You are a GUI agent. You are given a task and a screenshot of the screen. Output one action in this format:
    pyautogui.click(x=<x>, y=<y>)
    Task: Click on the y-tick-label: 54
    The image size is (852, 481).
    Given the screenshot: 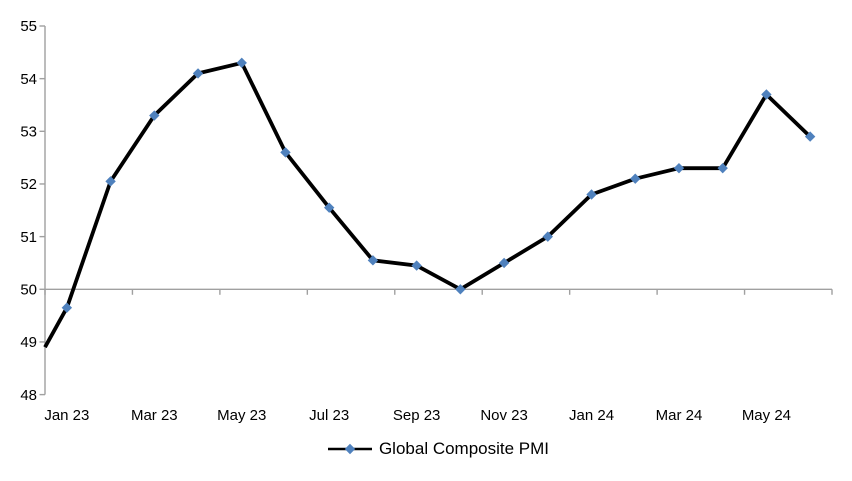 What is the action you would take?
    pyautogui.click(x=28, y=79)
    